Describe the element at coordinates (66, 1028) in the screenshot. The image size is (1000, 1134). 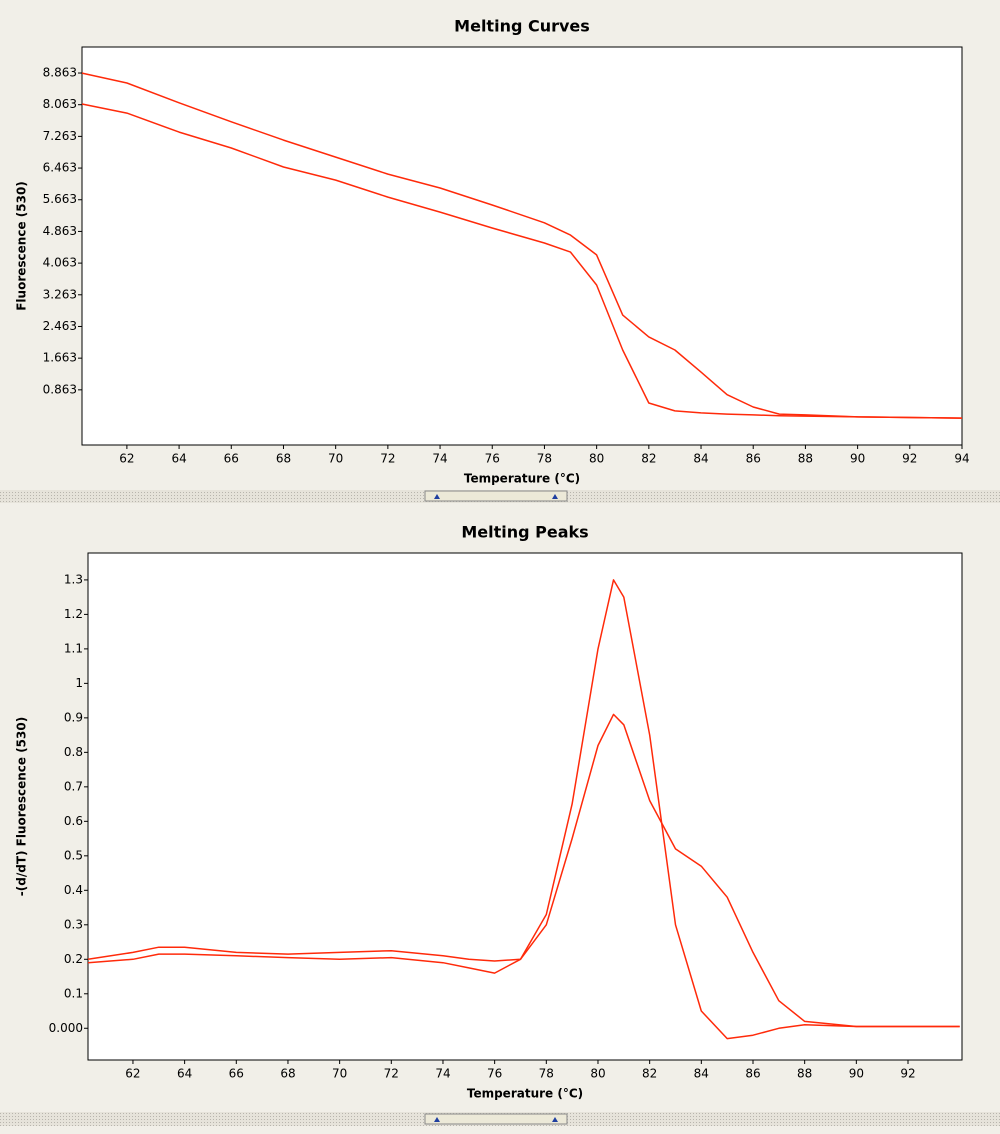
I see `y-tick-label: 0.000` at that location.